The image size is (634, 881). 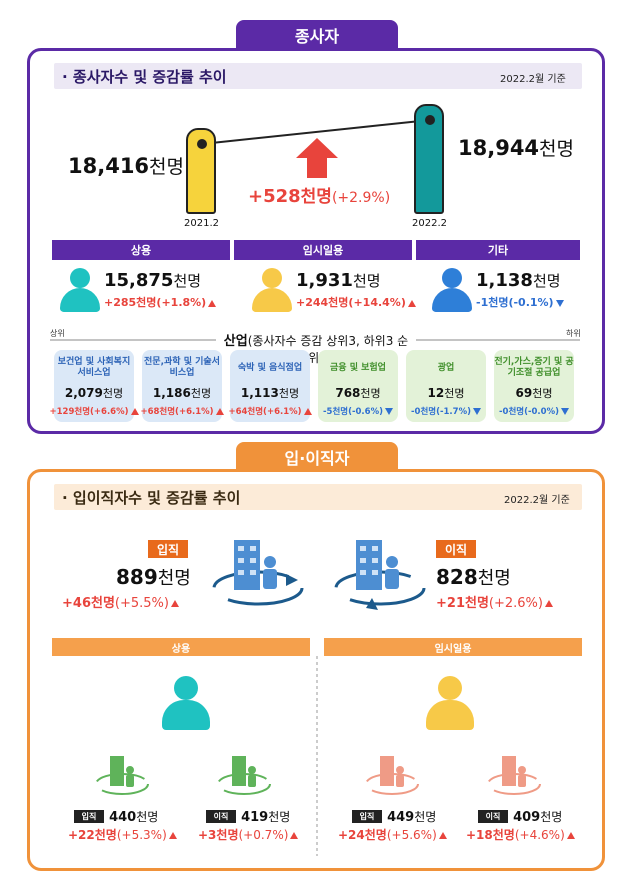 I want to click on hire-value: 889천명, so click(x=153, y=577).